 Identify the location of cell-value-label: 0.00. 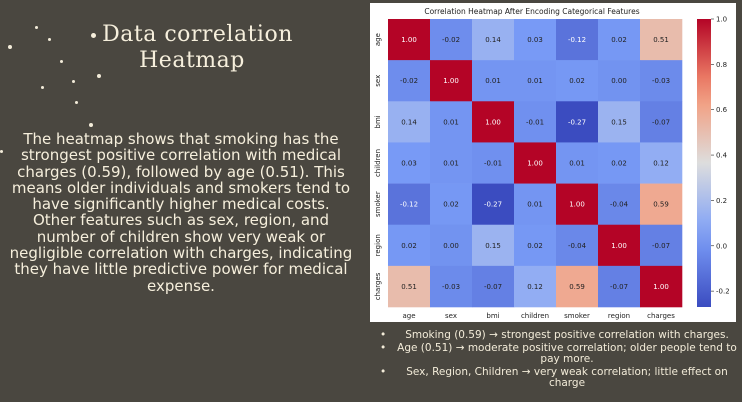
(451, 246).